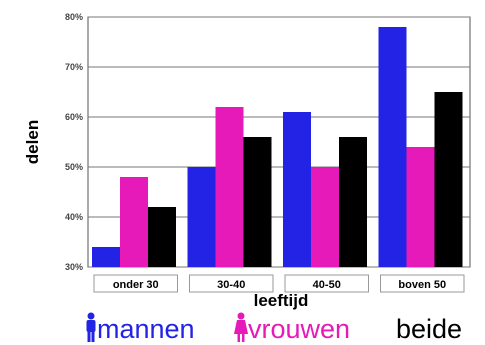 The width and height of the screenshot is (485, 345). Describe the element at coordinates (74, 217) in the screenshot. I see `y-tick-label: 40%` at that location.